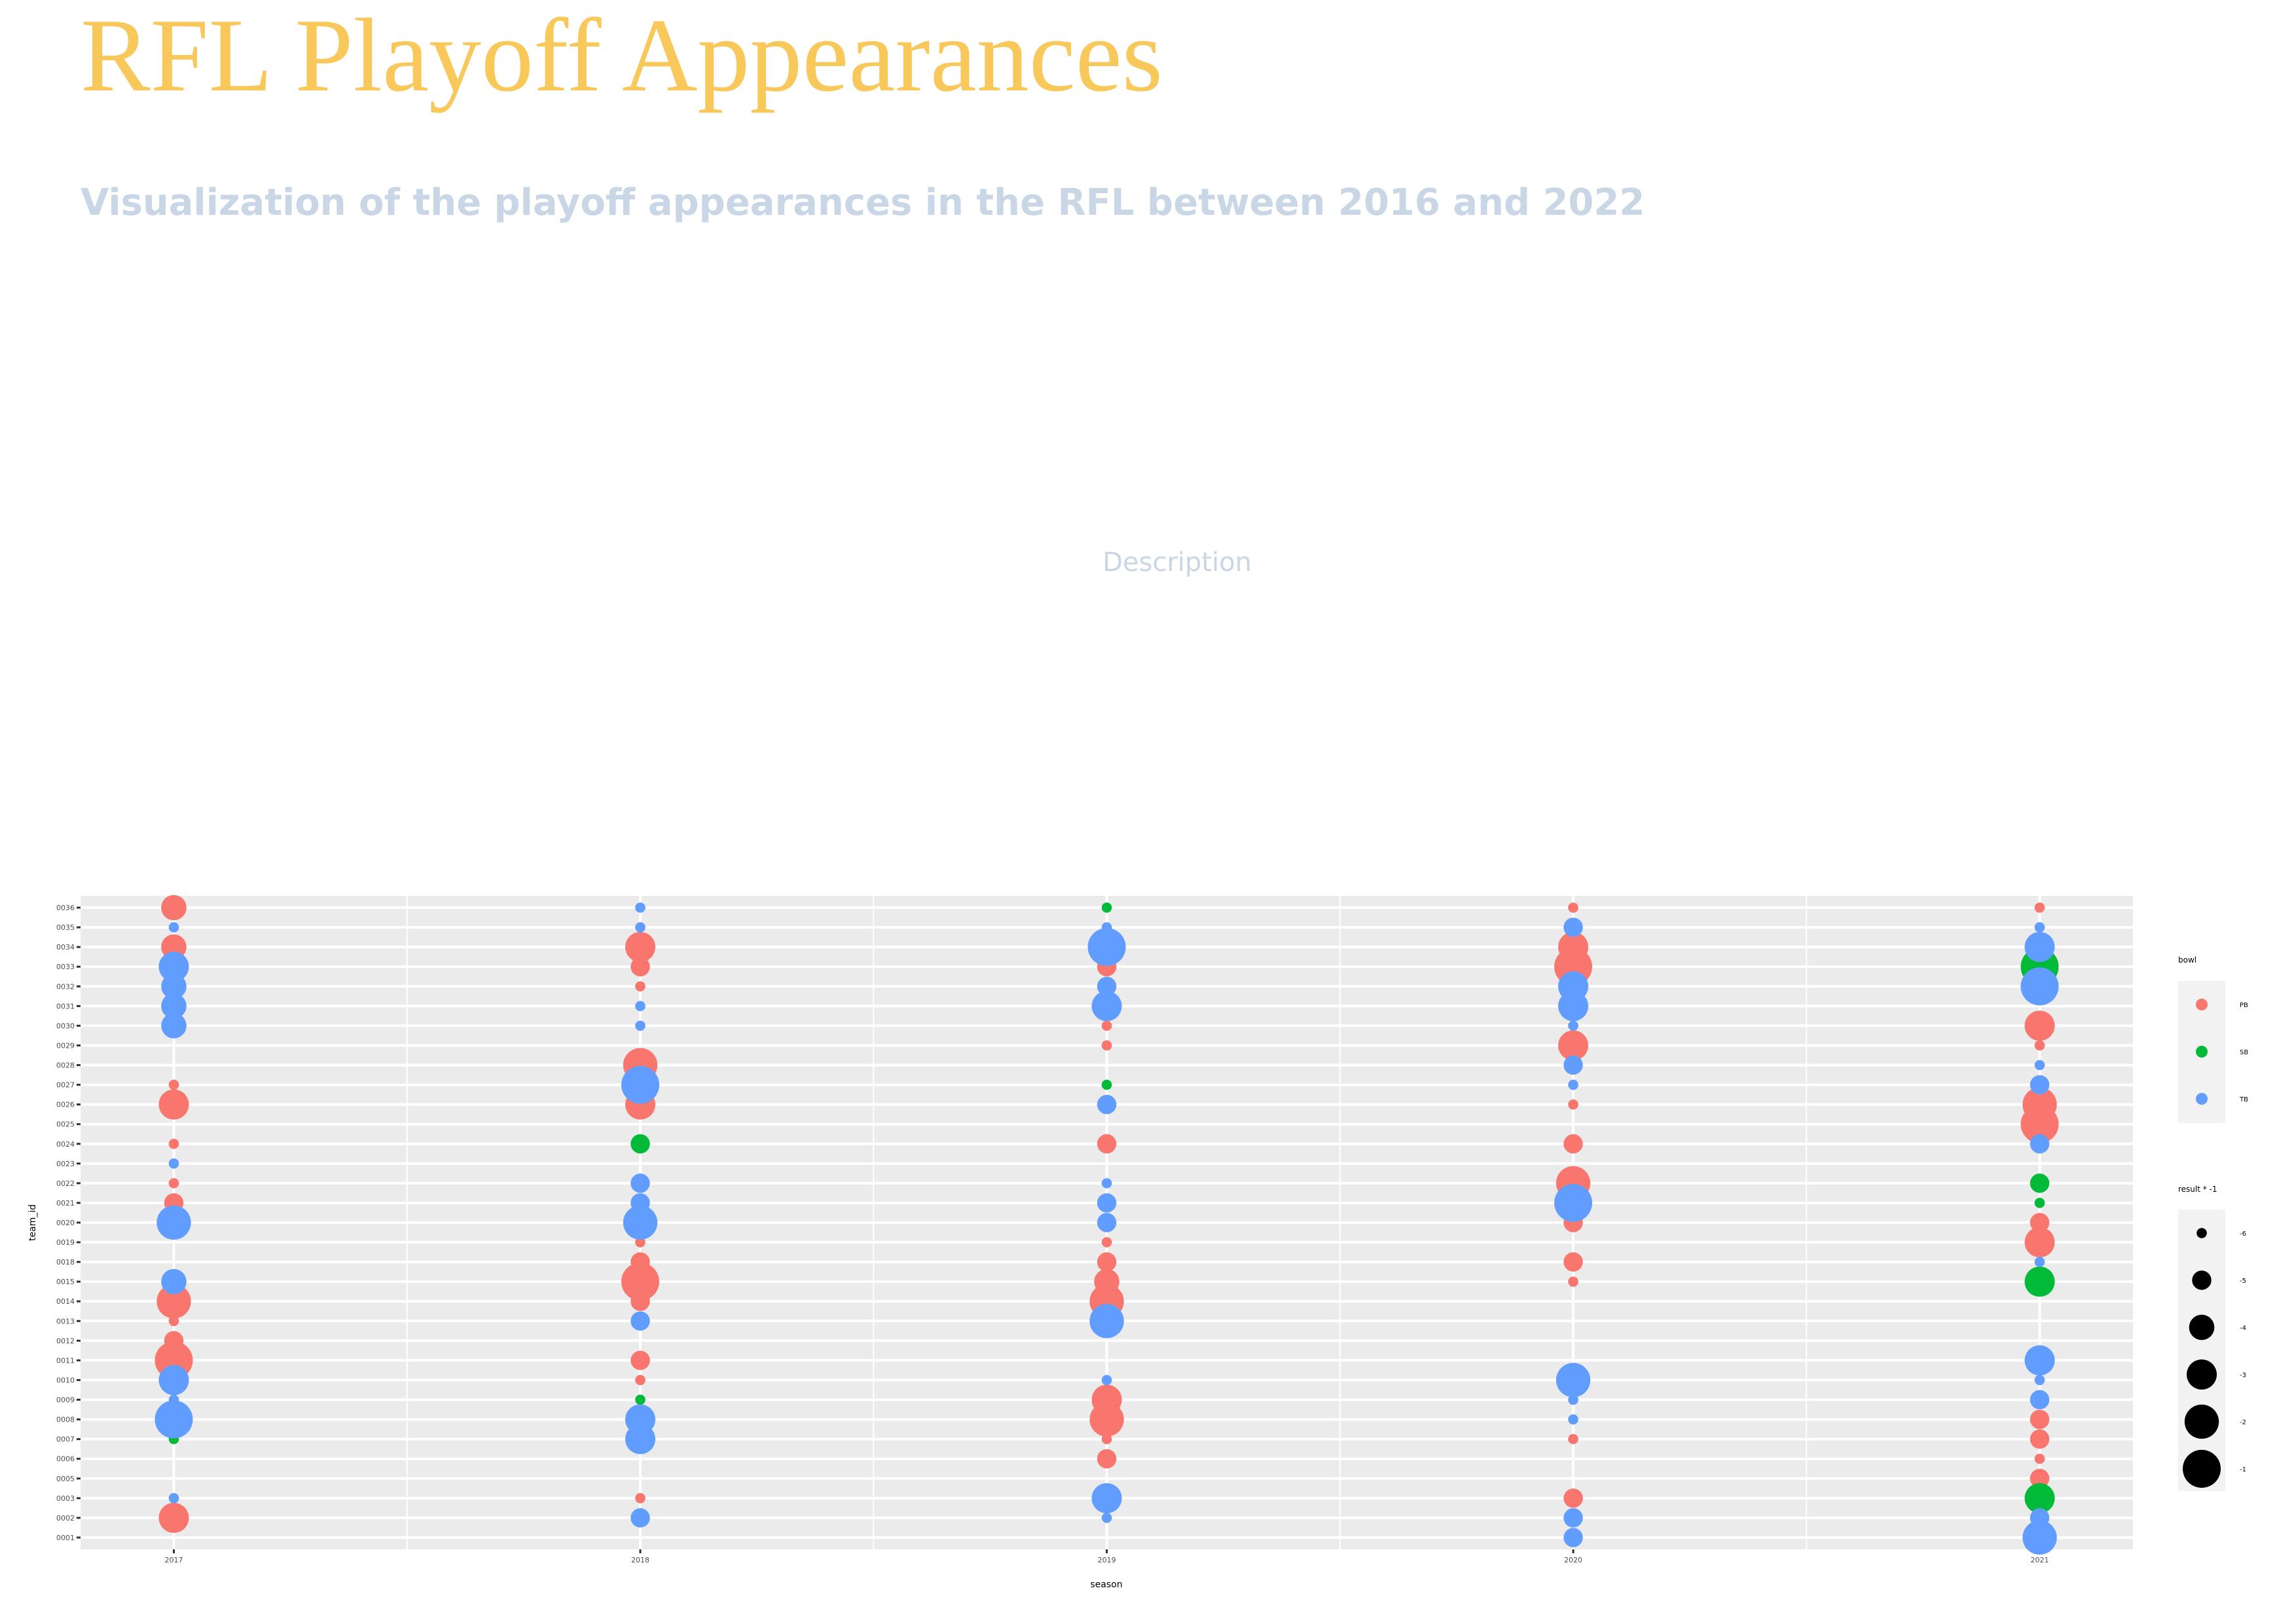 This screenshot has width=2296, height=1624. What do you see at coordinates (2244, 1052) in the screenshot?
I see `legend-label: SB` at bounding box center [2244, 1052].